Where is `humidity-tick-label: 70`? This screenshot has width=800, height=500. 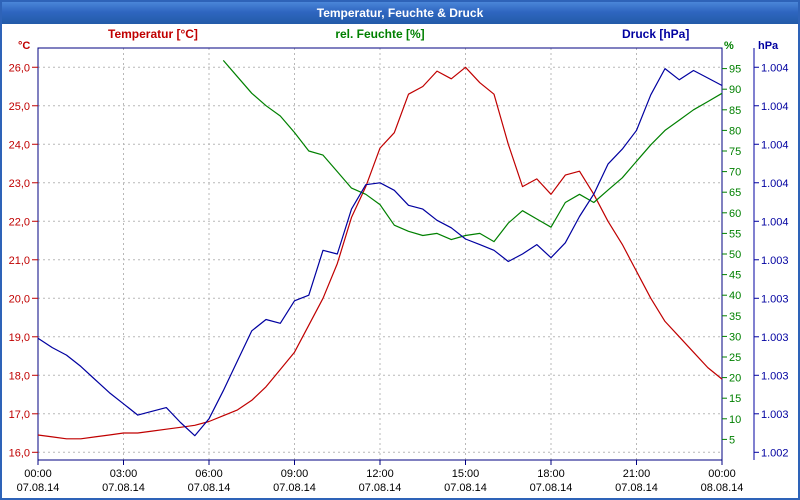
humidity-tick-label: 70 is located at coordinates (735, 173).